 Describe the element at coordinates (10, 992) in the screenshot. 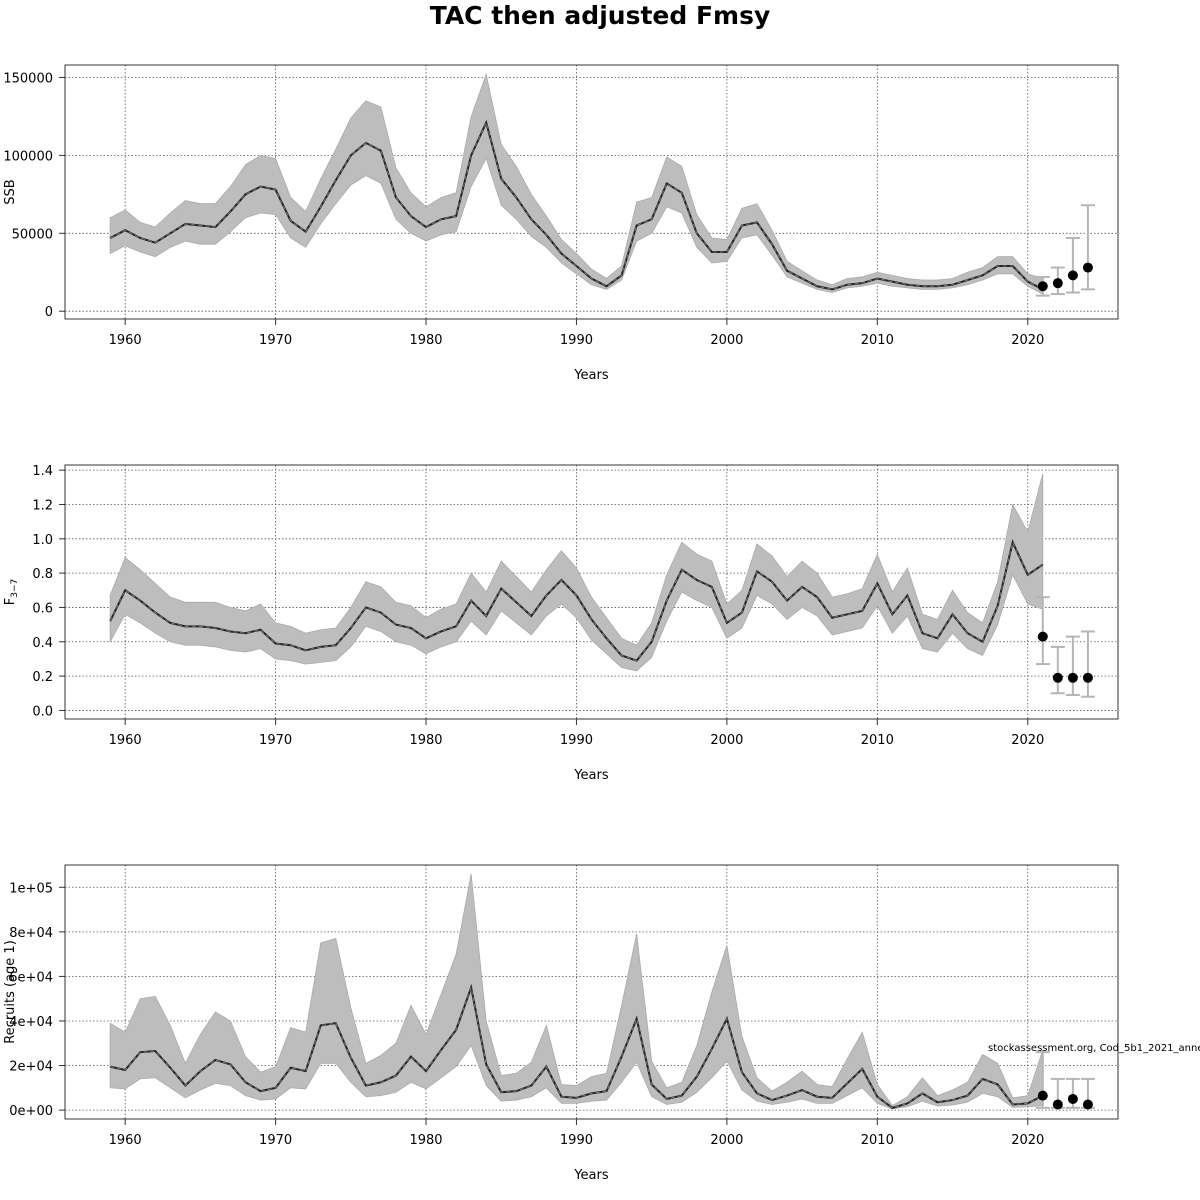

I see `y-axis-title: Recruits (age 1)` at that location.